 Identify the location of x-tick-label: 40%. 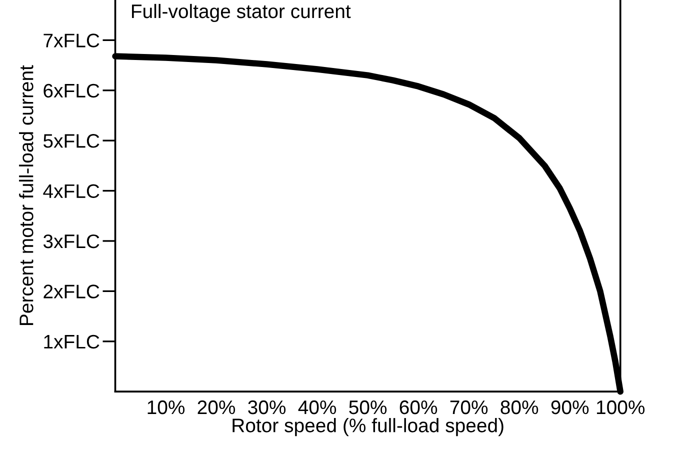
(317, 407).